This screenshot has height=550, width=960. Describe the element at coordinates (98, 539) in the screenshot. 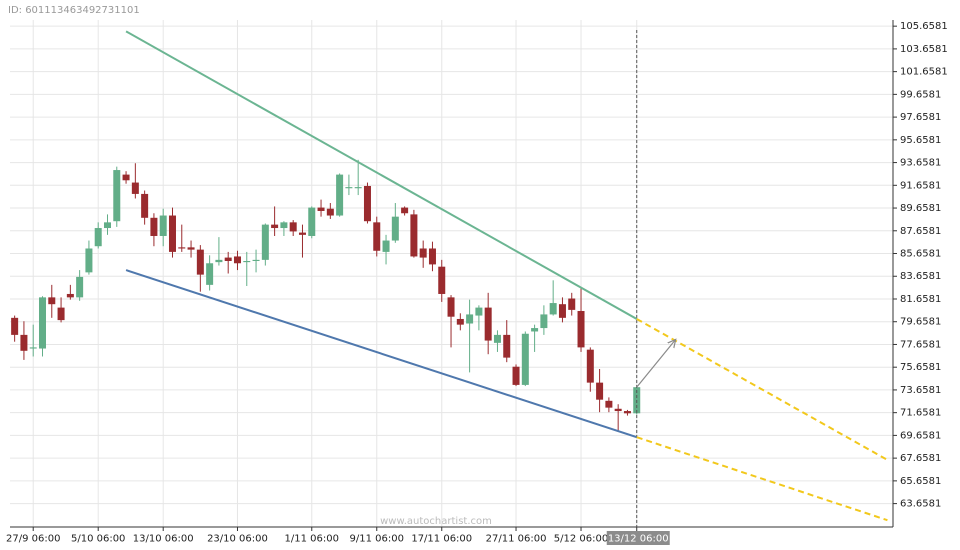

I see `x-tick-label: 5/10 06:00` at that location.